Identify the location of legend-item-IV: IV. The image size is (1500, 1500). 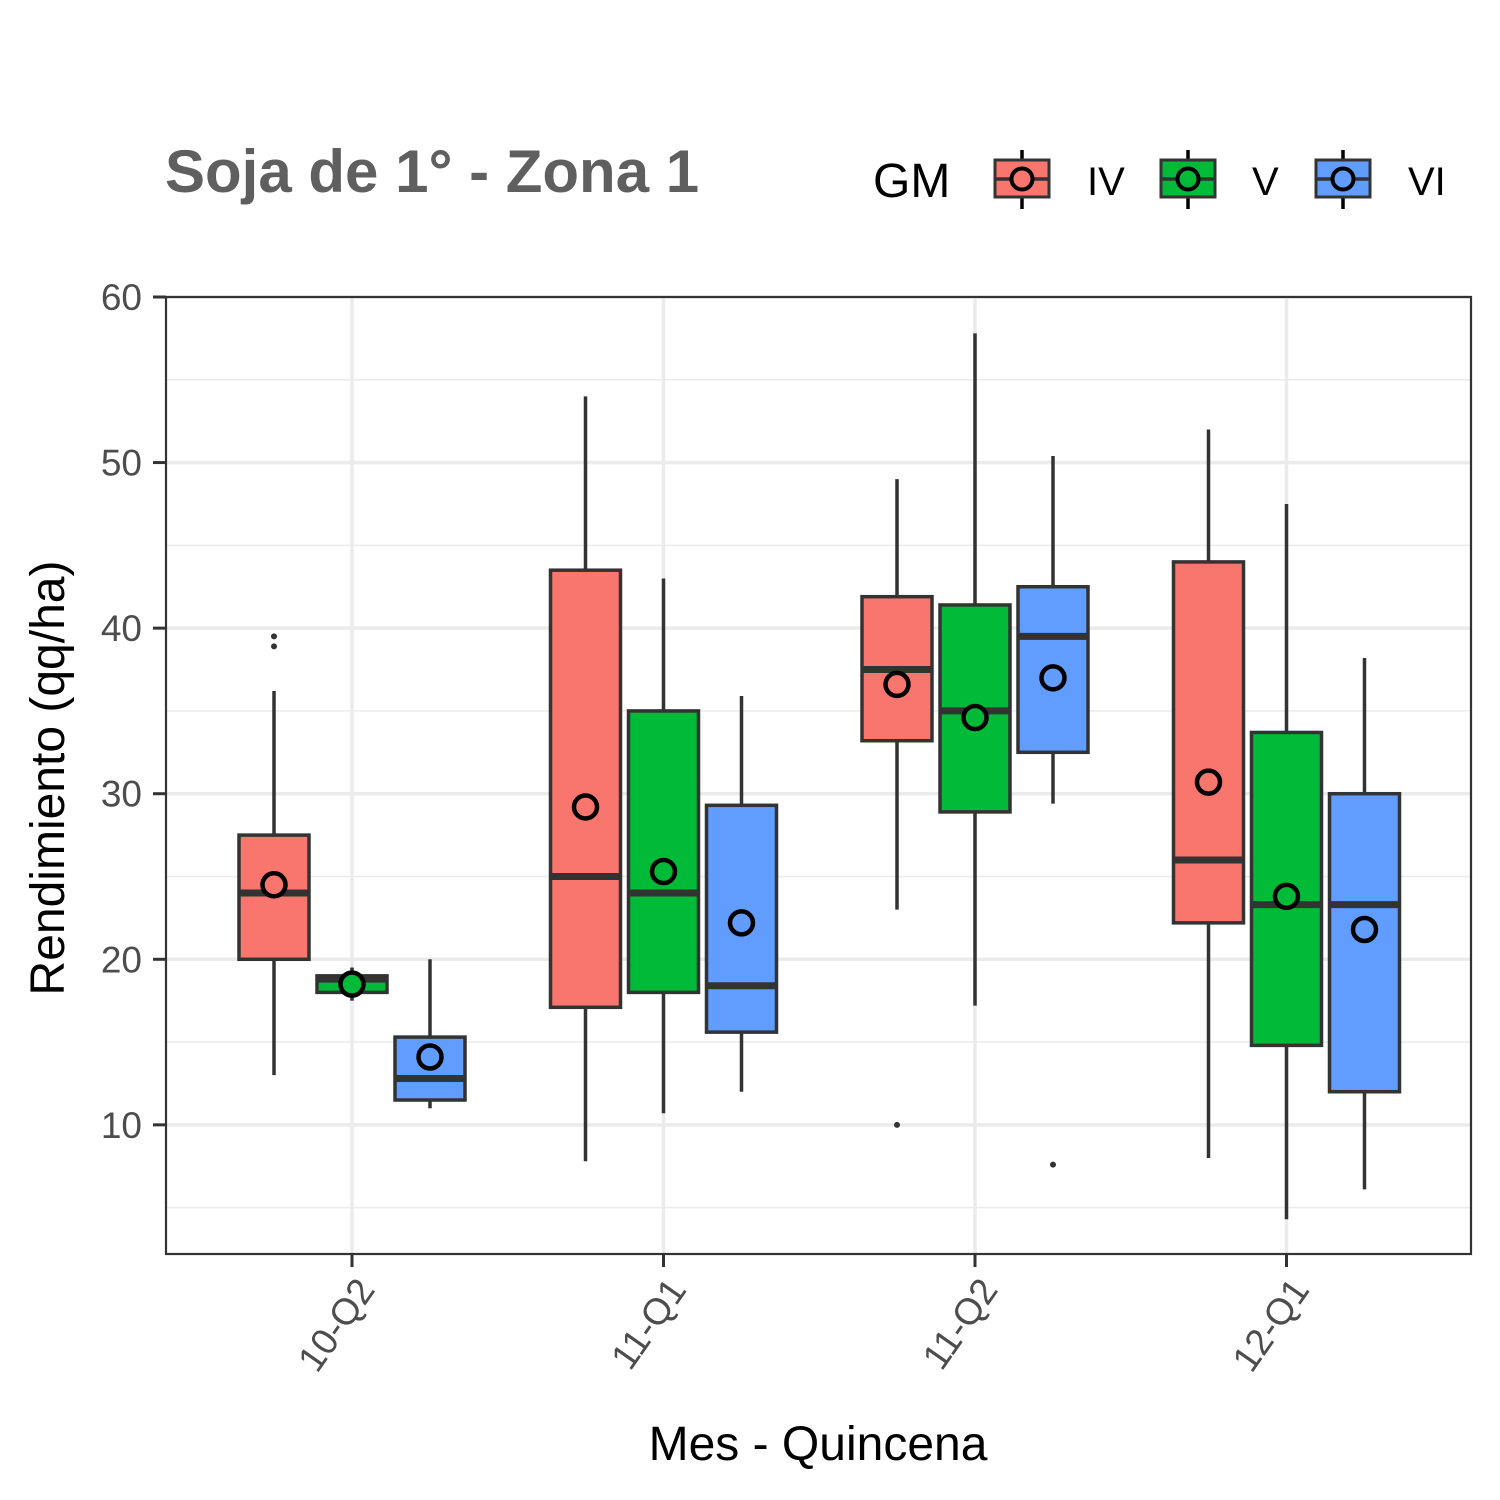
(1059, 179).